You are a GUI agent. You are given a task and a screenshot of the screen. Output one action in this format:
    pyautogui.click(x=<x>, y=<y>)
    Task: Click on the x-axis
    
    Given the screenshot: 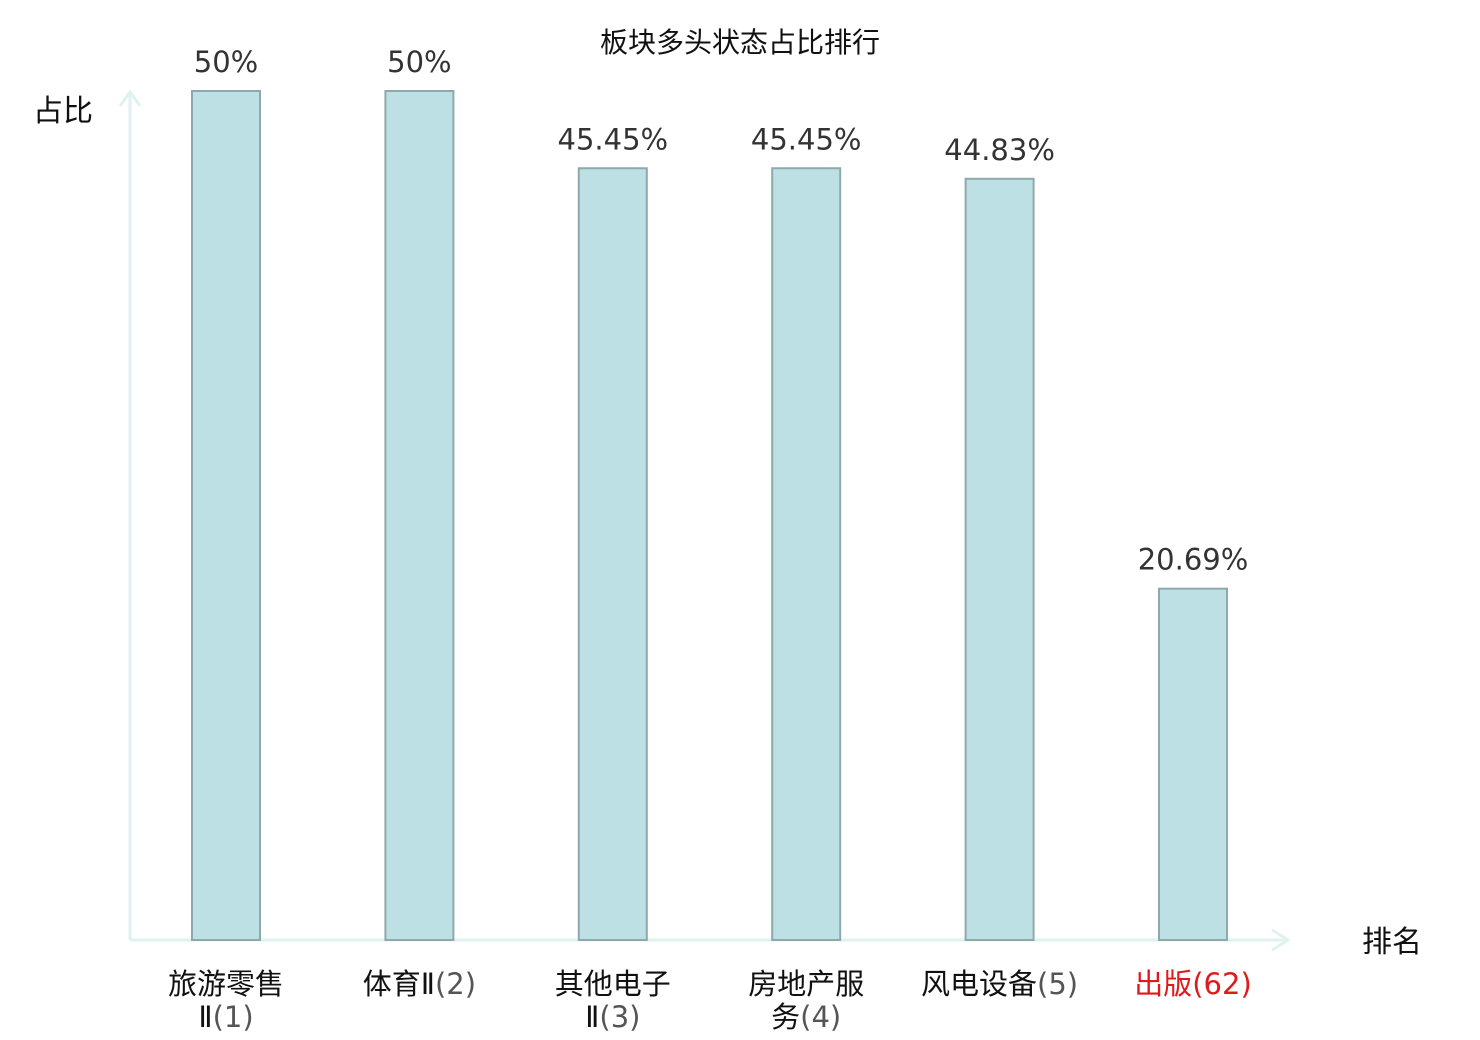 What is the action you would take?
    pyautogui.click(x=710, y=940)
    